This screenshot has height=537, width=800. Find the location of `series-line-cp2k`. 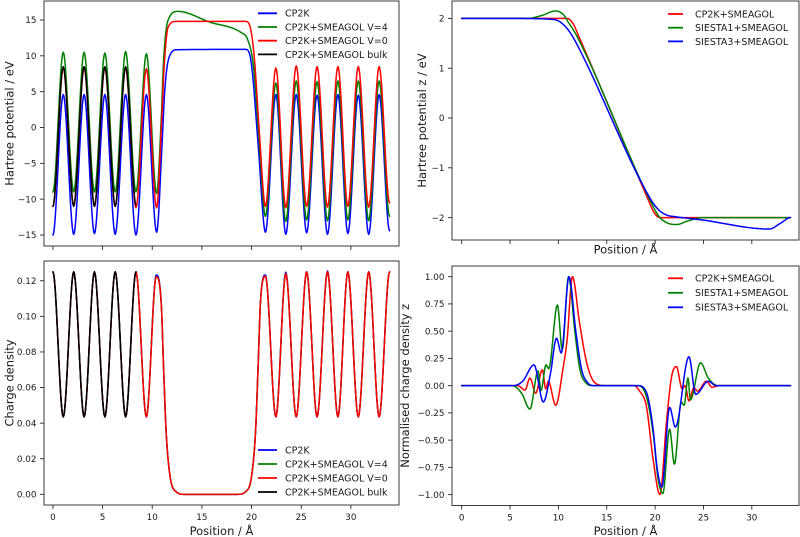

series-line-cp2k is located at coordinates (221, 142).